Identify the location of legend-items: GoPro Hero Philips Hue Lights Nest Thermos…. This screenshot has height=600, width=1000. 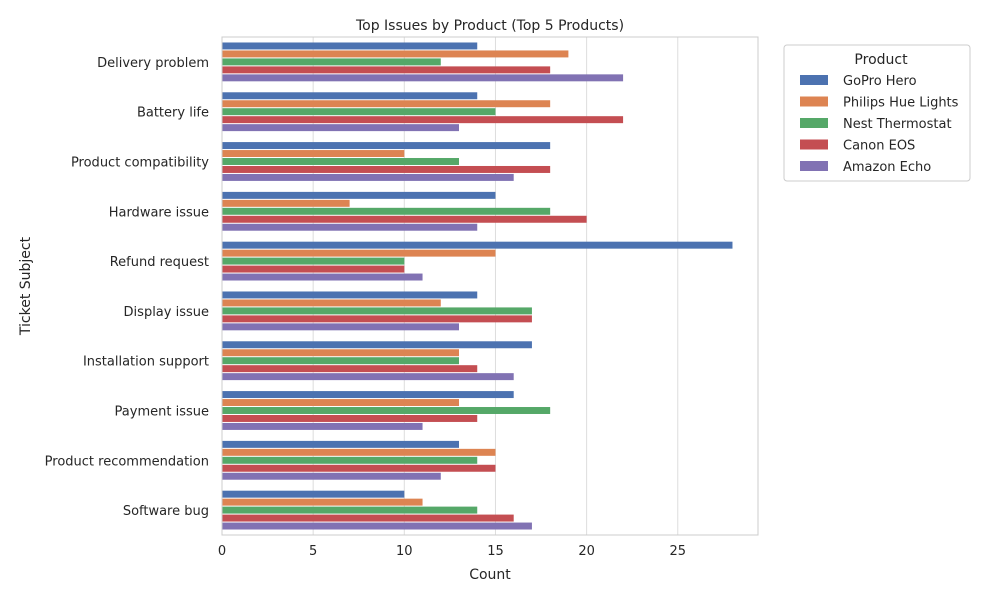
(879, 124).